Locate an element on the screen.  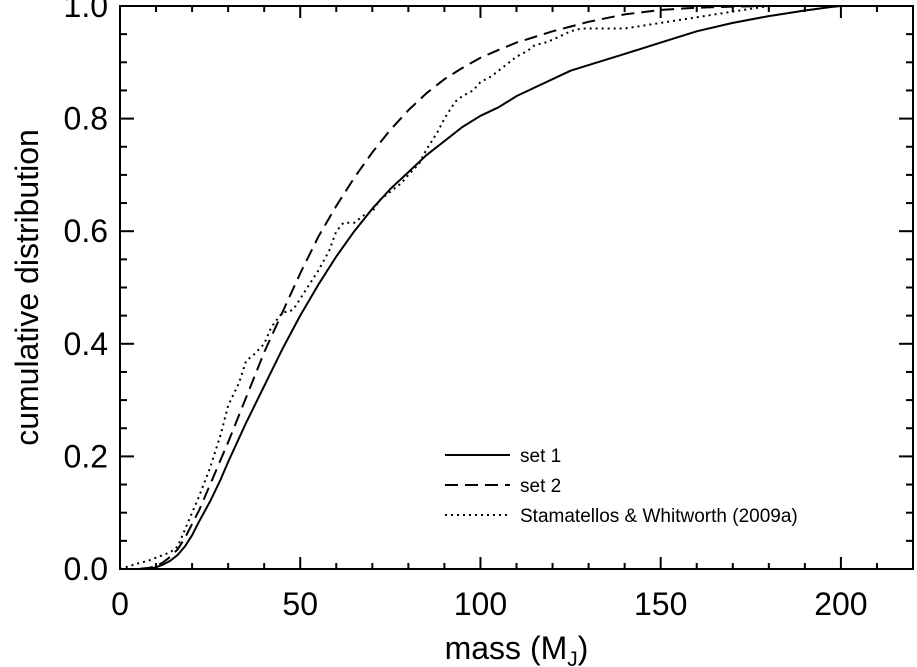
y-tick-label: 0.0 is located at coordinates (86, 569).